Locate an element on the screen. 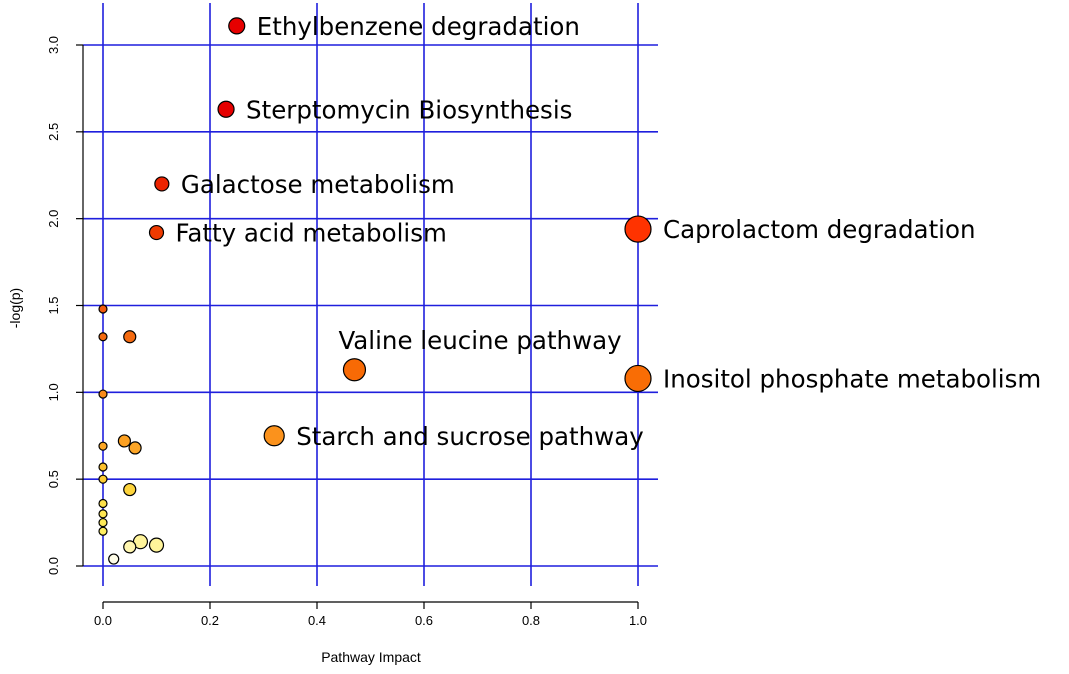 The height and width of the screenshot is (674, 1069). x-tick-label: 1.0 is located at coordinates (638, 620).